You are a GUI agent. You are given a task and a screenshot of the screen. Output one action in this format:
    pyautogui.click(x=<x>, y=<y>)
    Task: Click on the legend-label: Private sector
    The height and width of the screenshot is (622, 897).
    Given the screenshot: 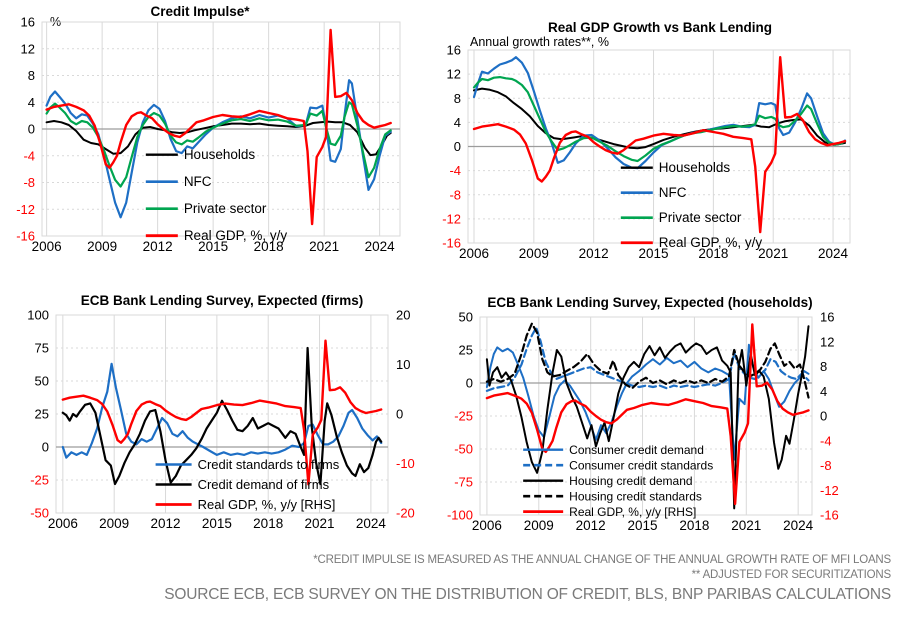 What is the action you would take?
    pyautogui.click(x=700, y=217)
    